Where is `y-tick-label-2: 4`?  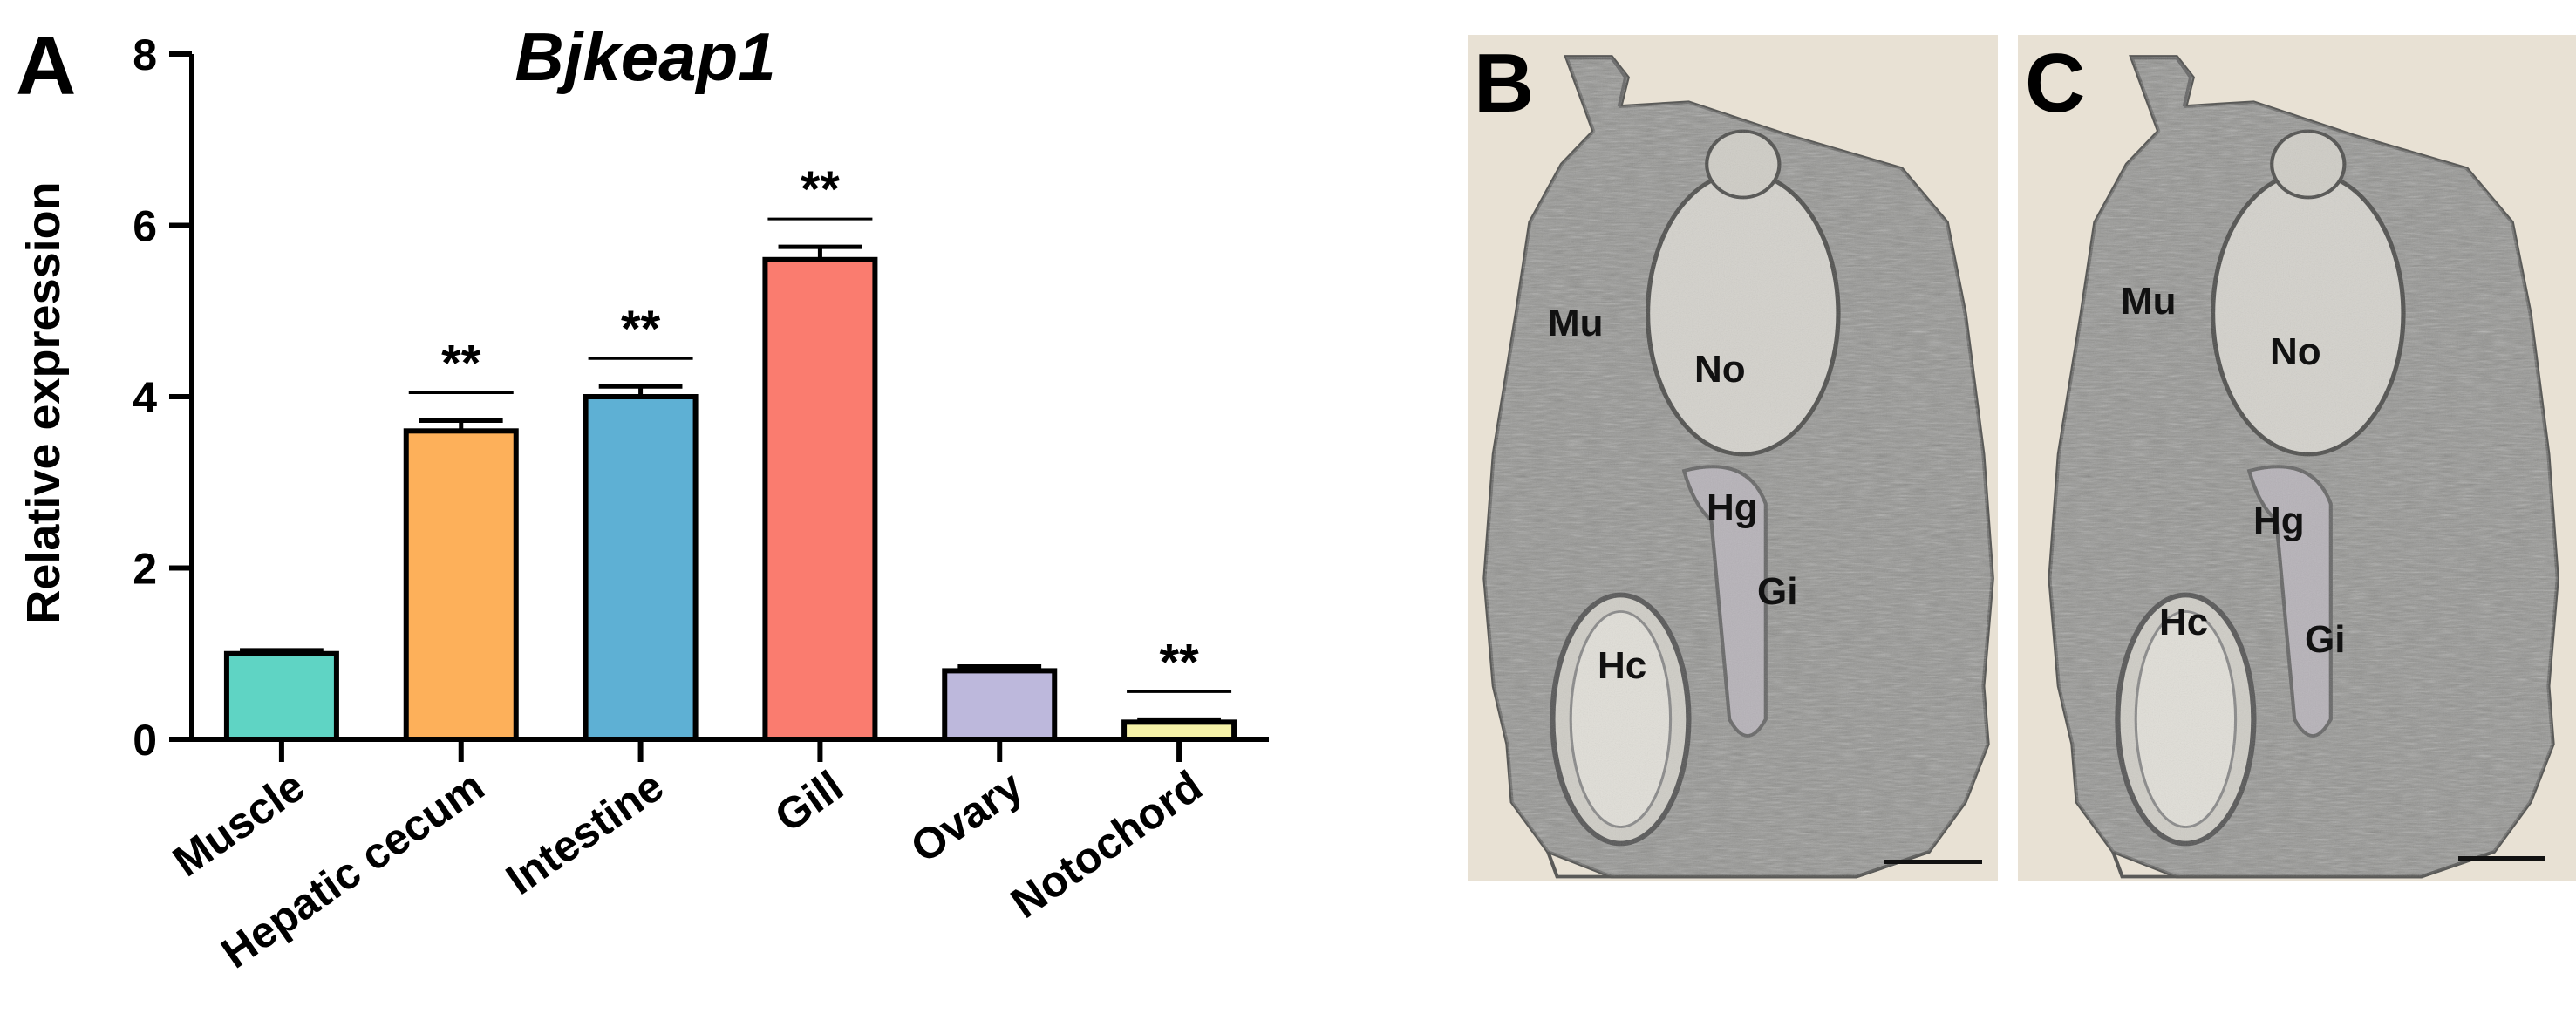
y-tick-label-2: 4 is located at coordinates (145, 397).